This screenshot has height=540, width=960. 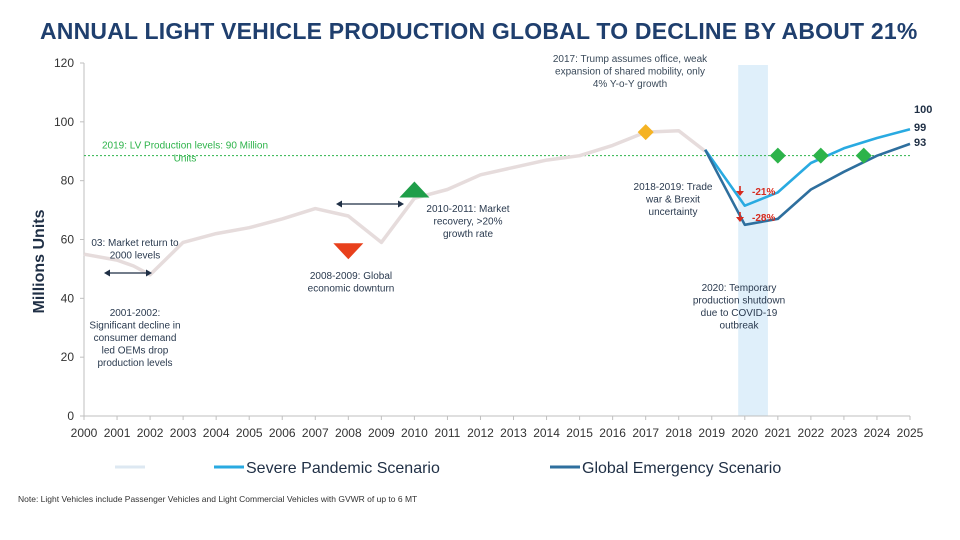 I want to click on x-tick-label: 2017, so click(x=645, y=433).